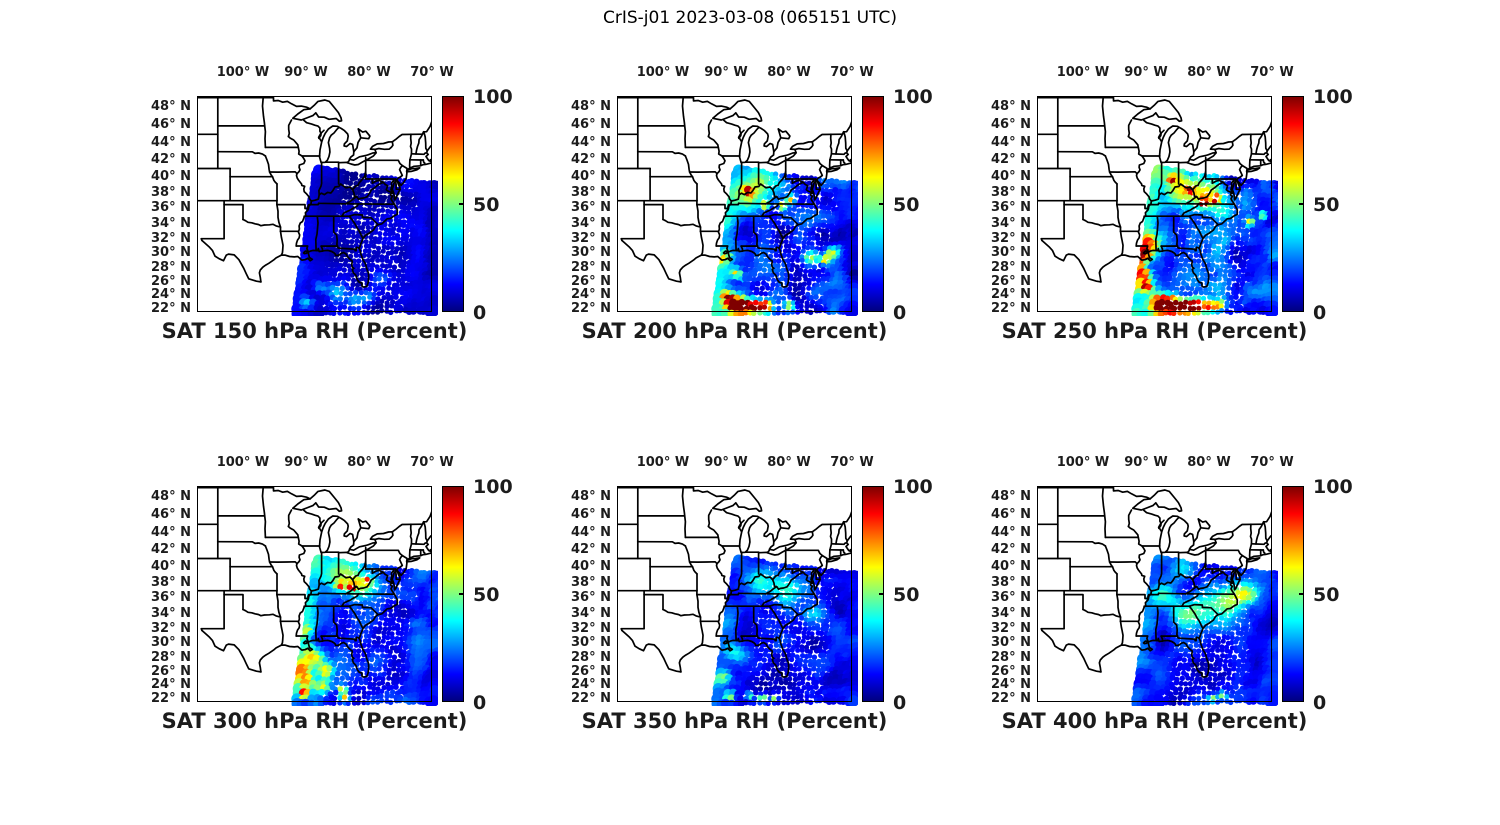 Image resolution: width=1500 pixels, height=825 pixels. What do you see at coordinates (1011, 685) in the screenshot?
I see `lat-tick-label: 24° N` at bounding box center [1011, 685].